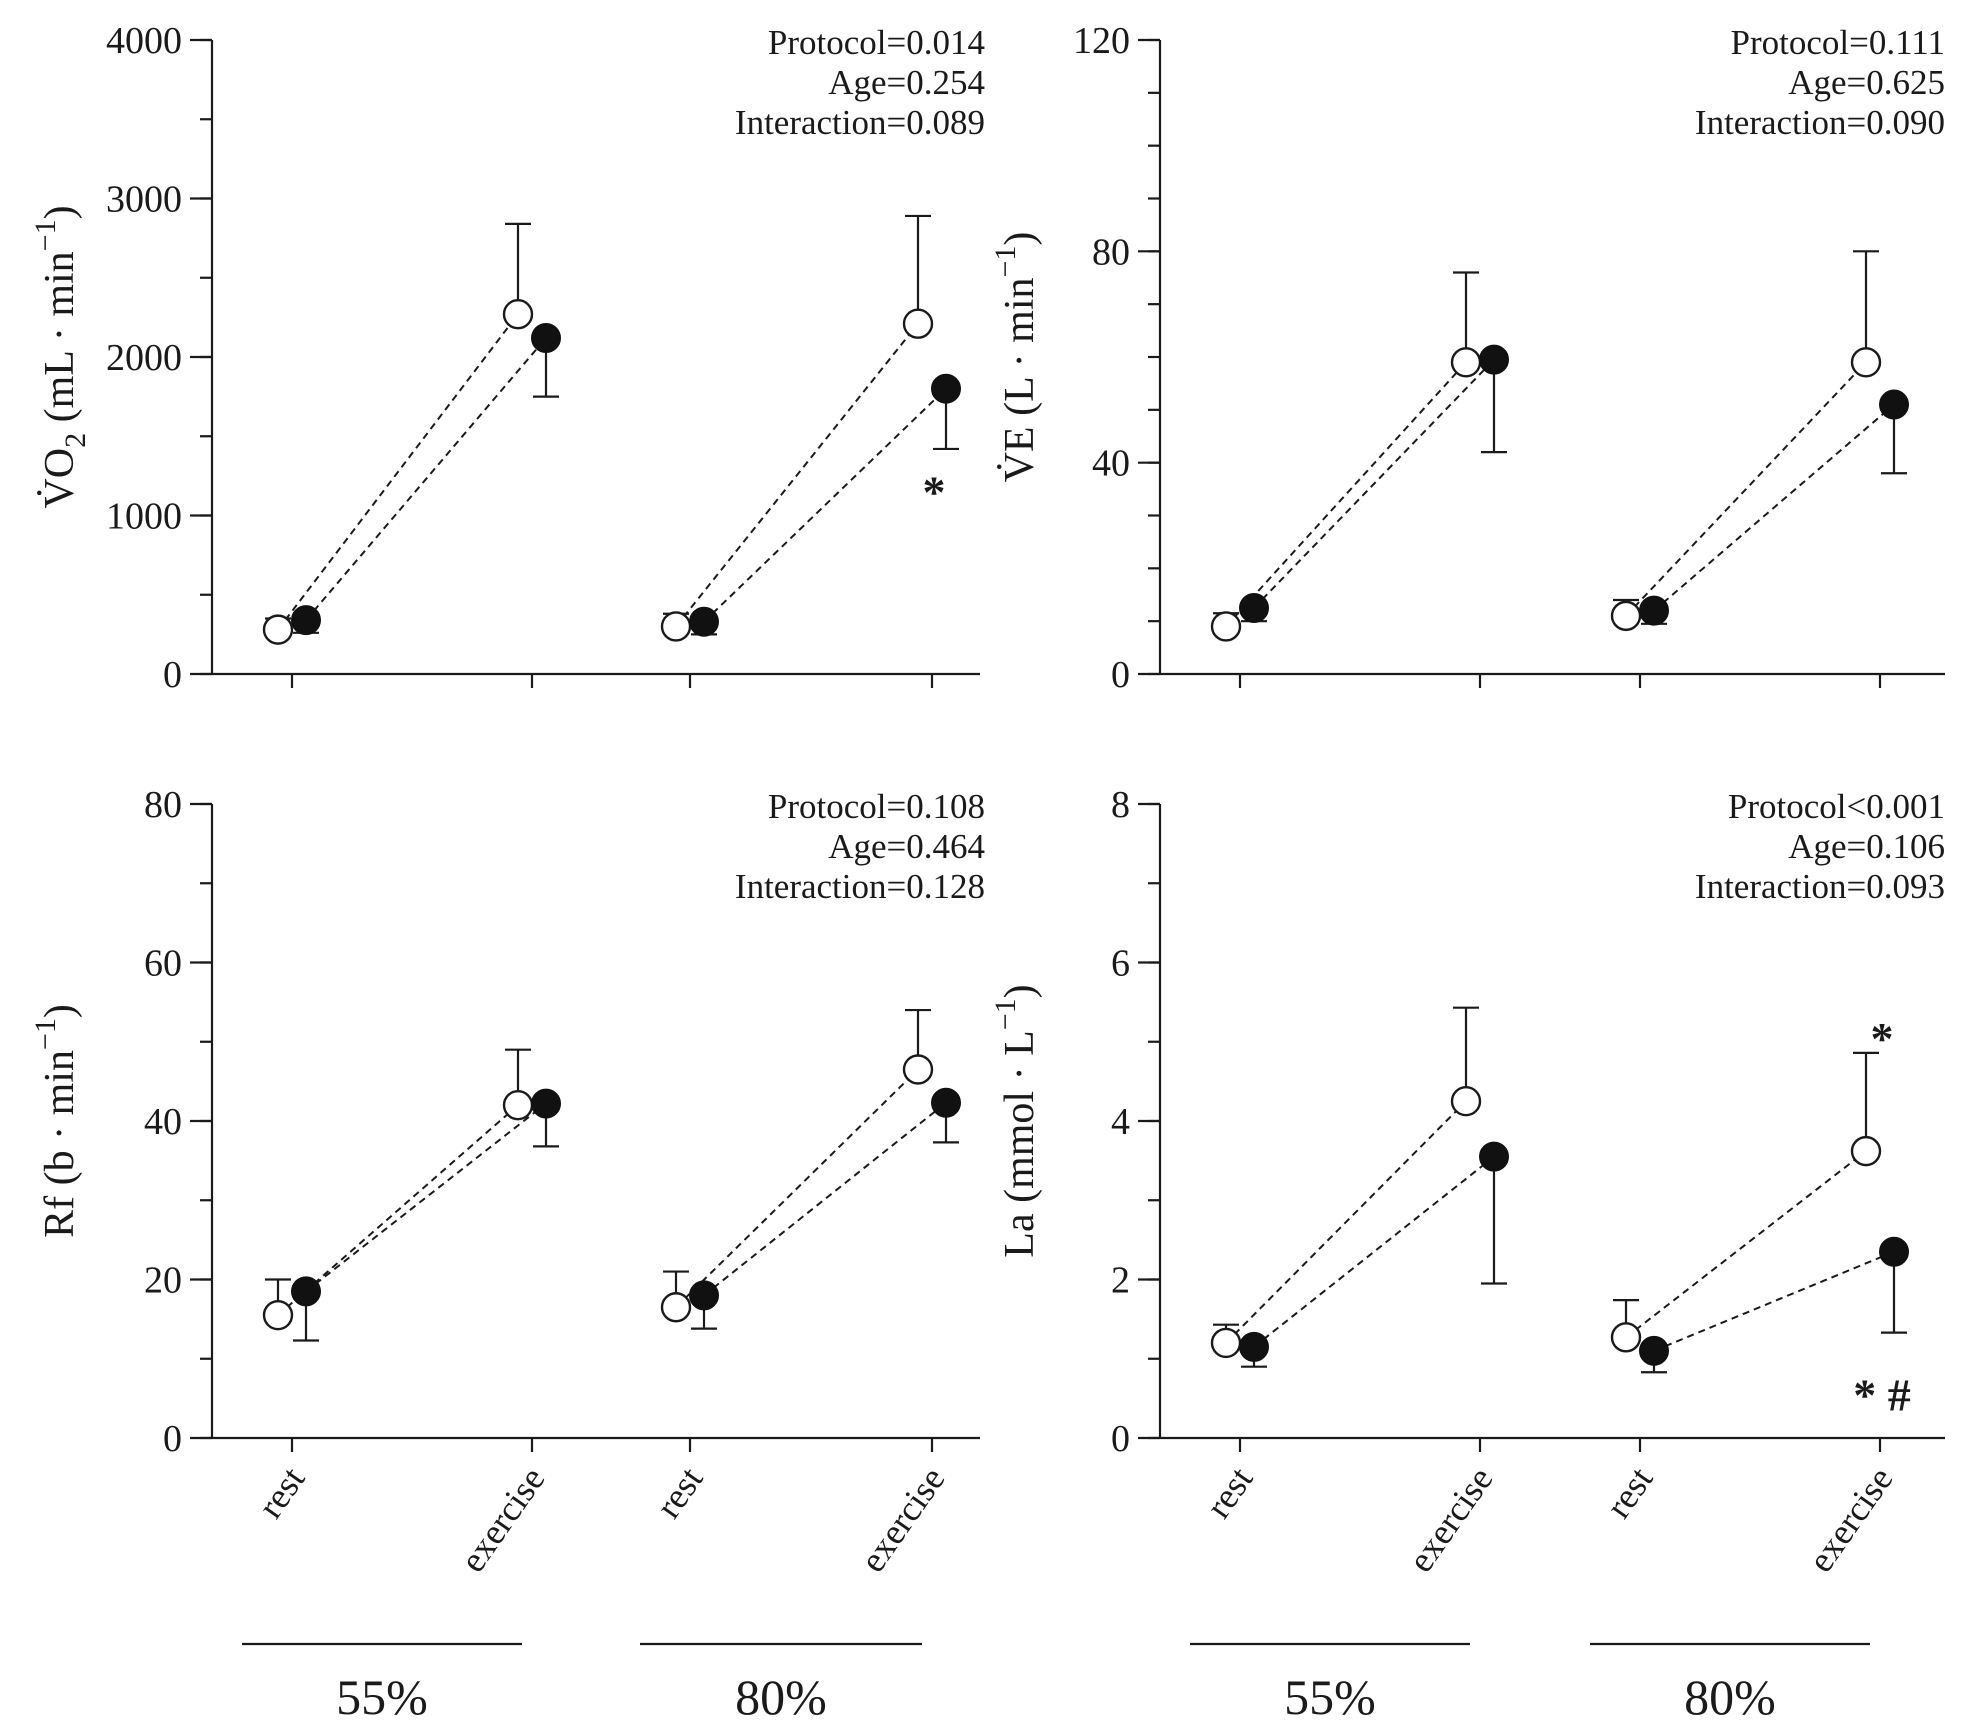 This screenshot has height=1730, width=1970. Describe the element at coordinates (1120, 805) in the screenshot. I see `y-tick-label: 8` at that location.